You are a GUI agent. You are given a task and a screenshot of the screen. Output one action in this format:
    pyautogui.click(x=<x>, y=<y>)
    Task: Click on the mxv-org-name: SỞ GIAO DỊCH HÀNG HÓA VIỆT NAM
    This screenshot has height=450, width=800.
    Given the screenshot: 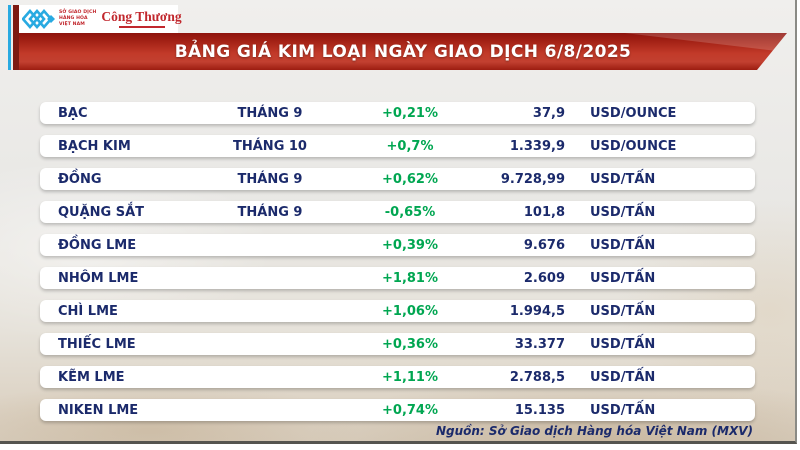 What is the action you would take?
    pyautogui.click(x=77, y=18)
    